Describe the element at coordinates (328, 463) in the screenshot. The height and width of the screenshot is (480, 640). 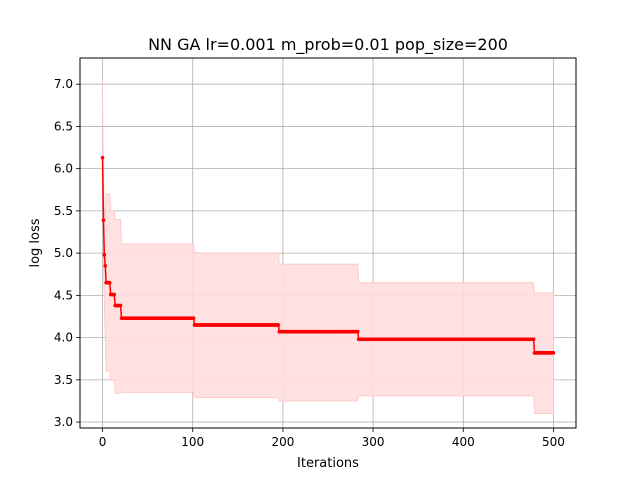
I see `x-axis-label: Iterations` at that location.